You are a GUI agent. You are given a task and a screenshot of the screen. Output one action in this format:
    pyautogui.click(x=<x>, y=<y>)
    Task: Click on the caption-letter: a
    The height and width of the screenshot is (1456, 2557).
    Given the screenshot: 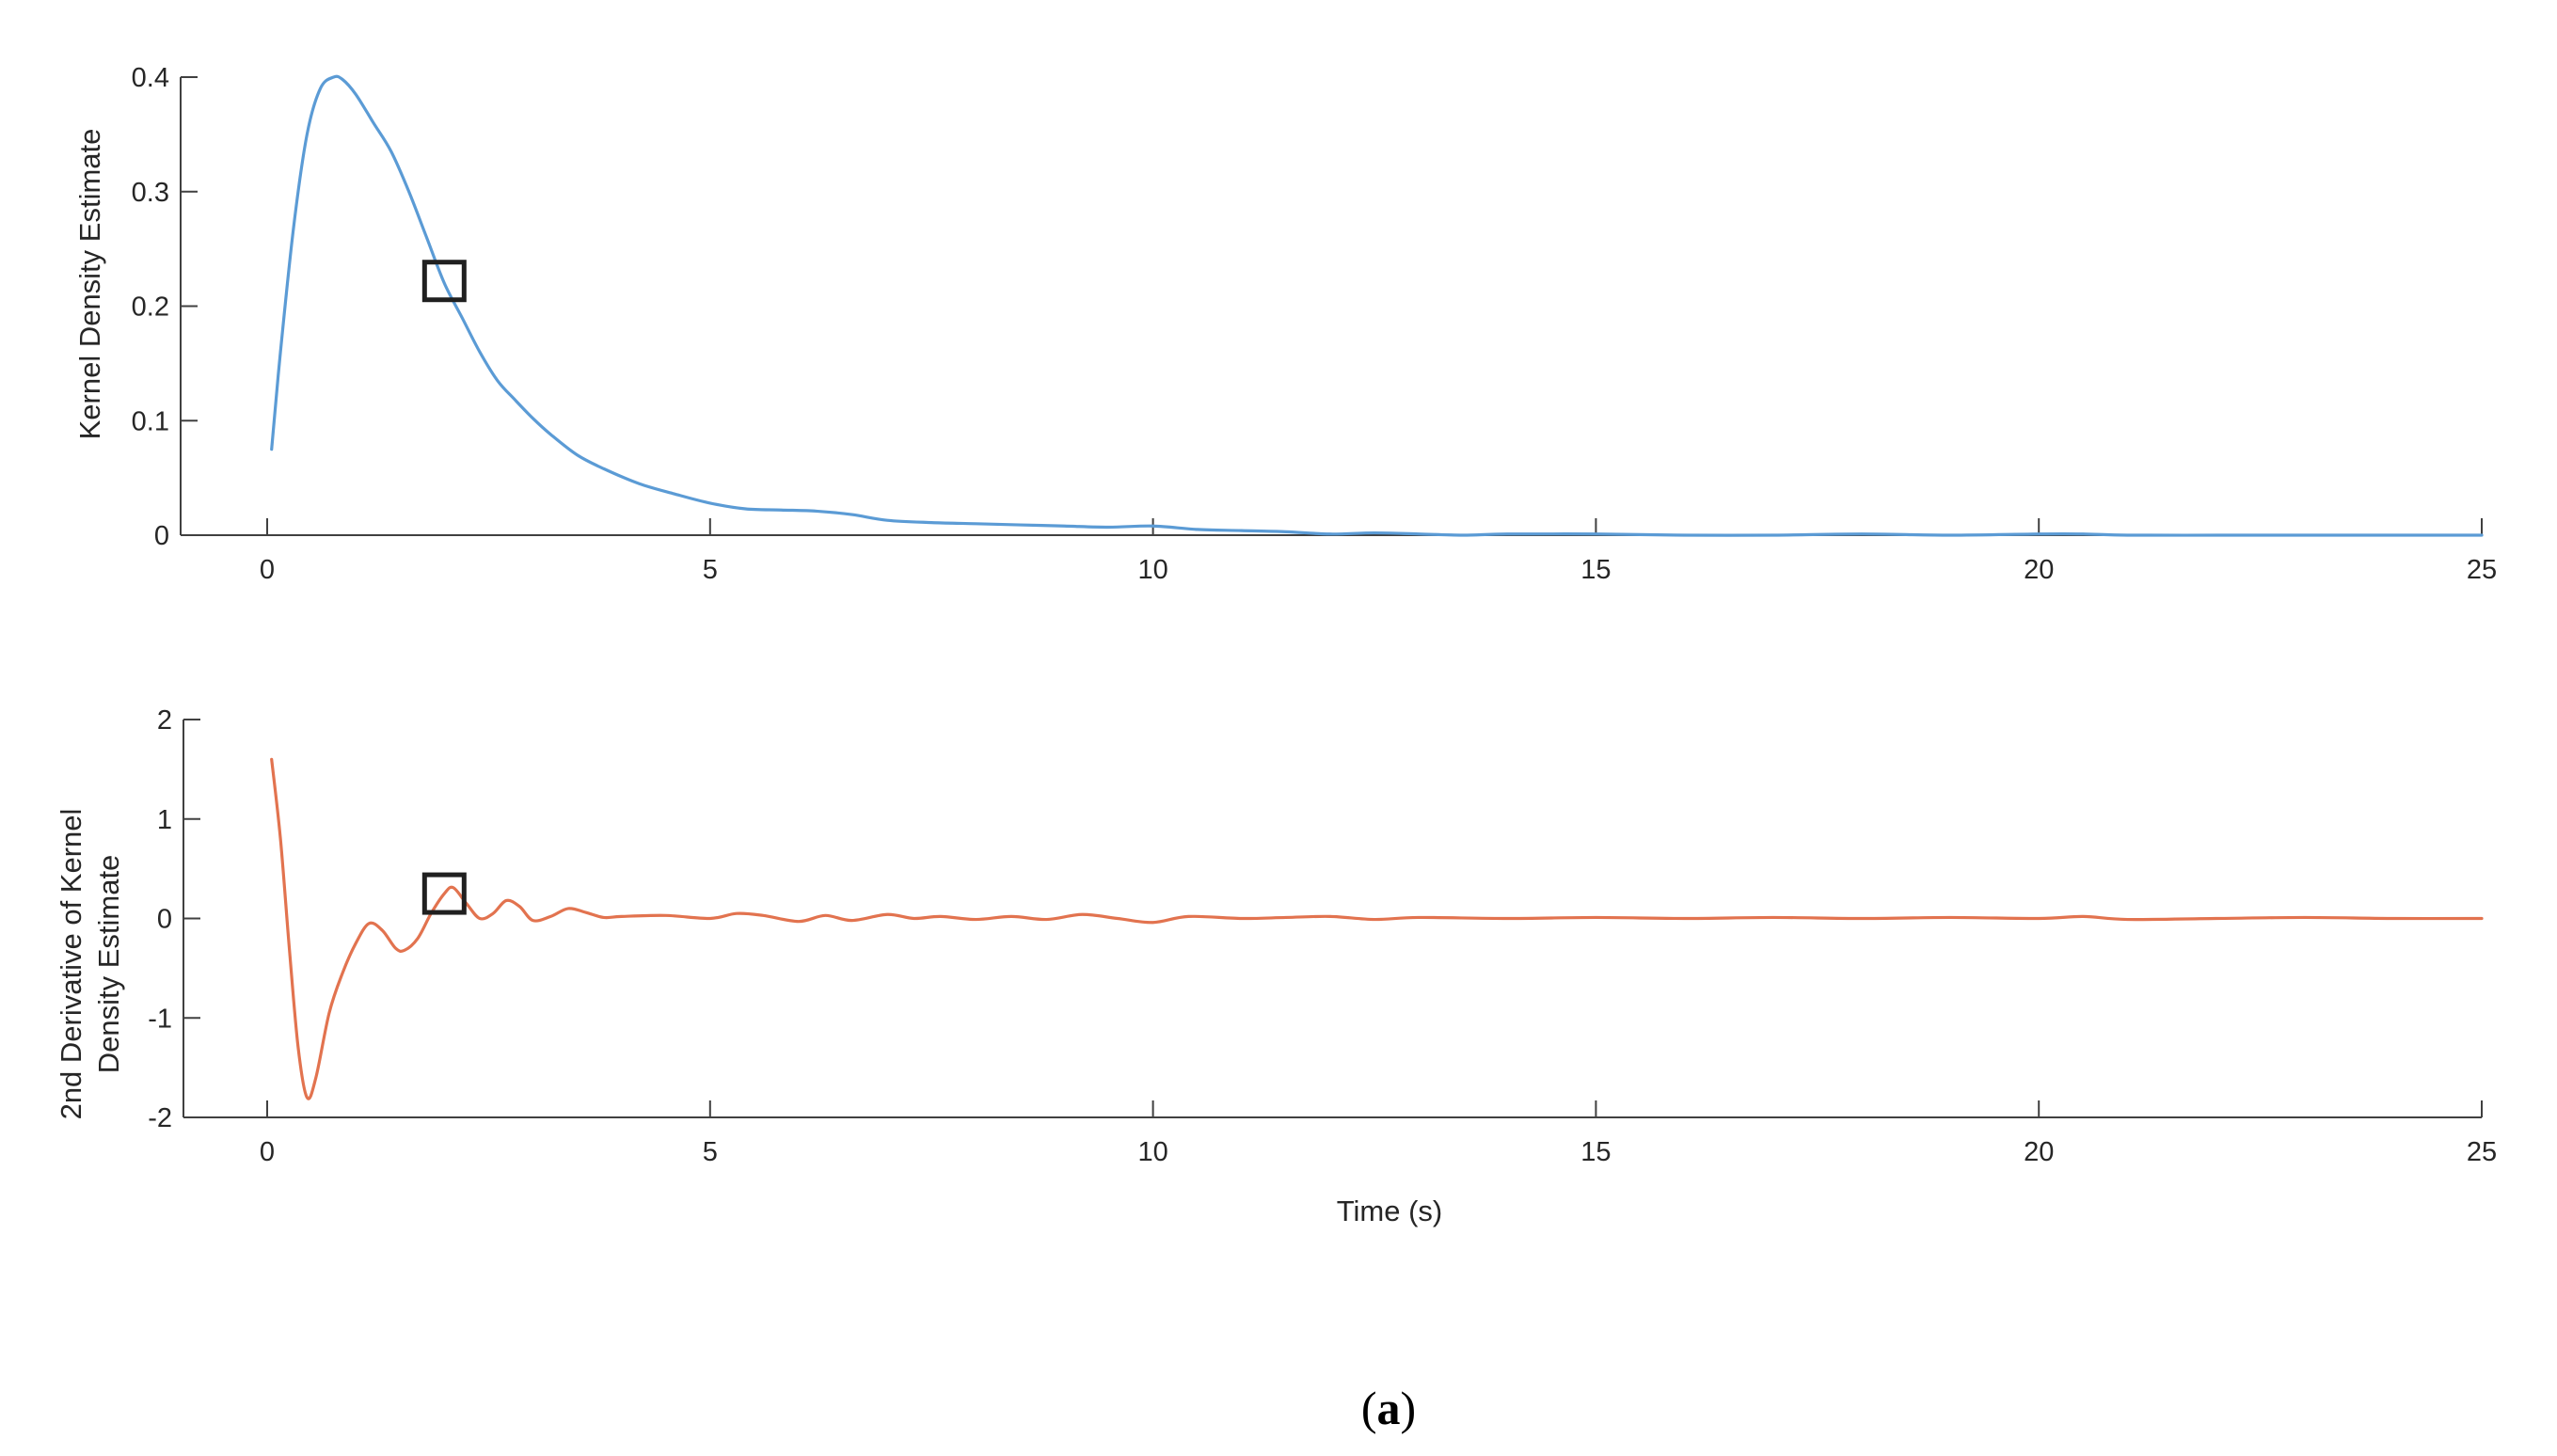 What is the action you would take?
    pyautogui.click(x=1389, y=1408)
    